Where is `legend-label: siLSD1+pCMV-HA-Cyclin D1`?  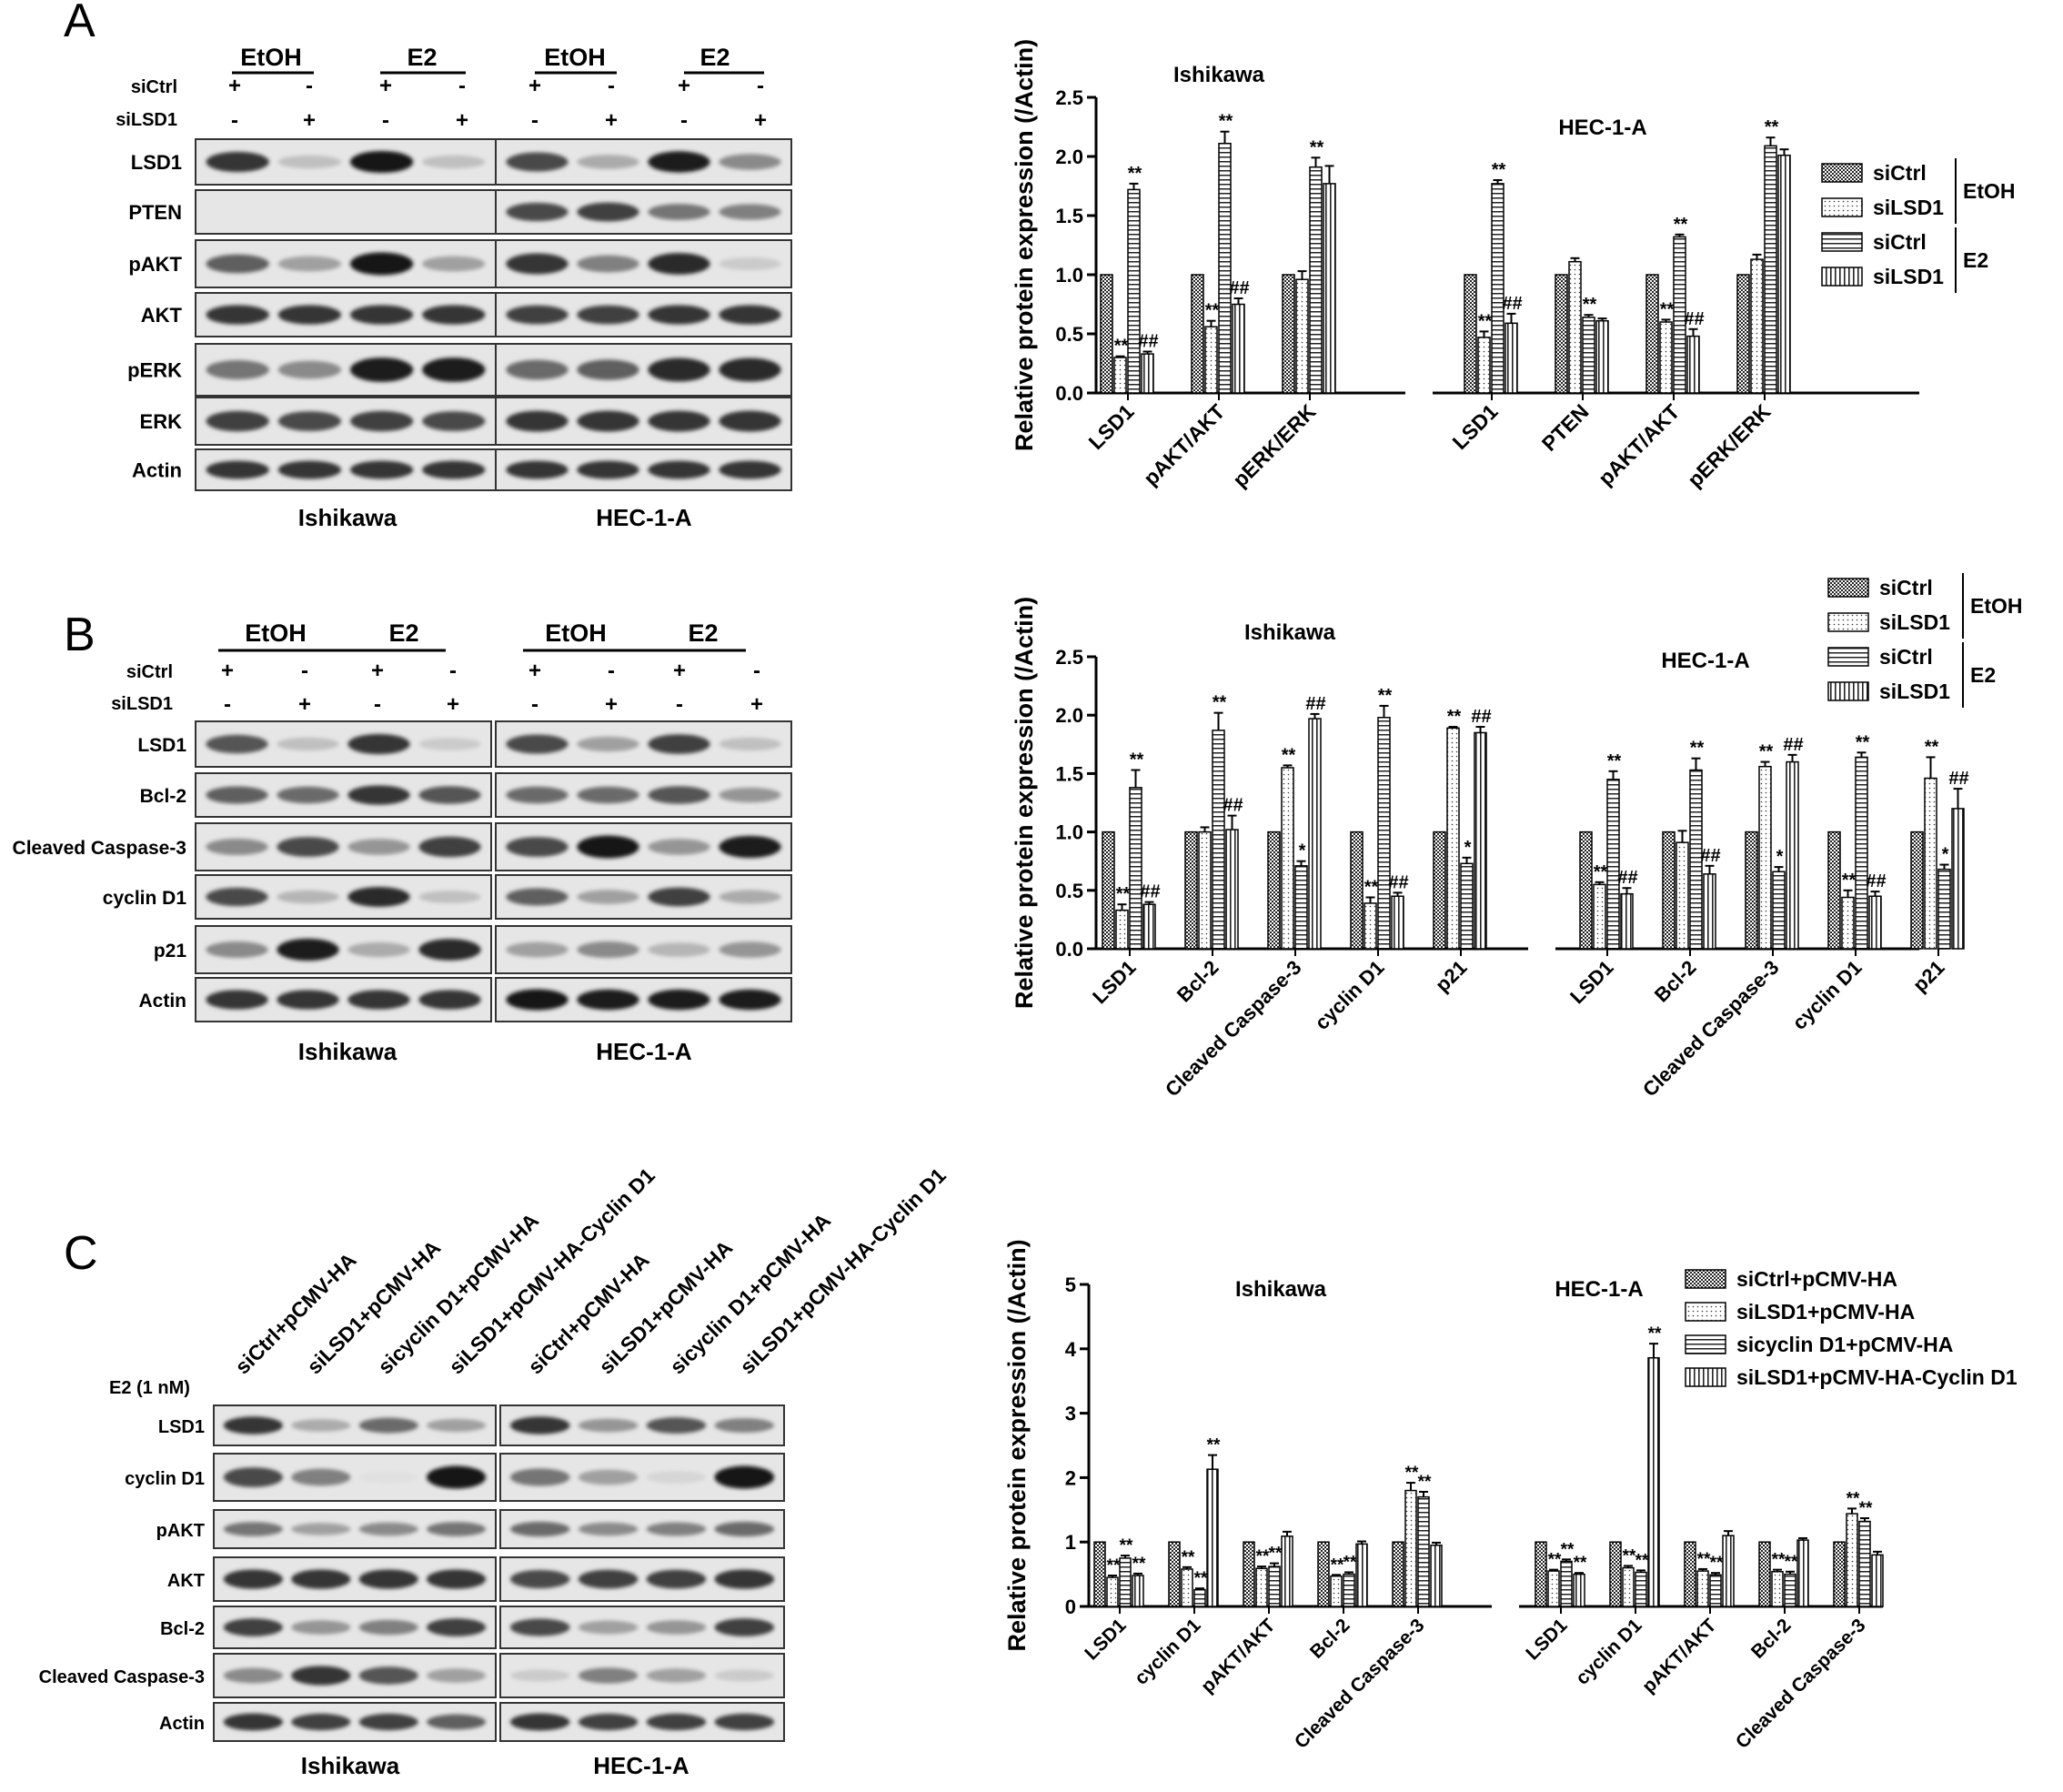
legend-label: siLSD1+pCMV-HA-Cyclin D1 is located at coordinates (1877, 1377).